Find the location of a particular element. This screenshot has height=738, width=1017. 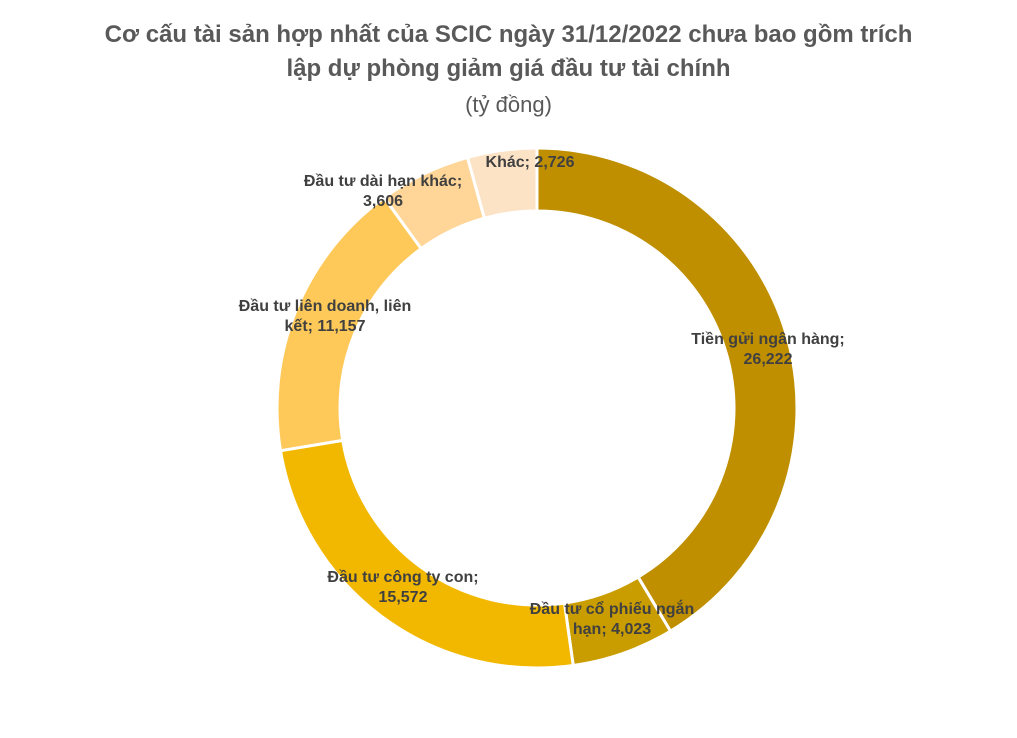

donut-segment is located at coordinates (502, 183).